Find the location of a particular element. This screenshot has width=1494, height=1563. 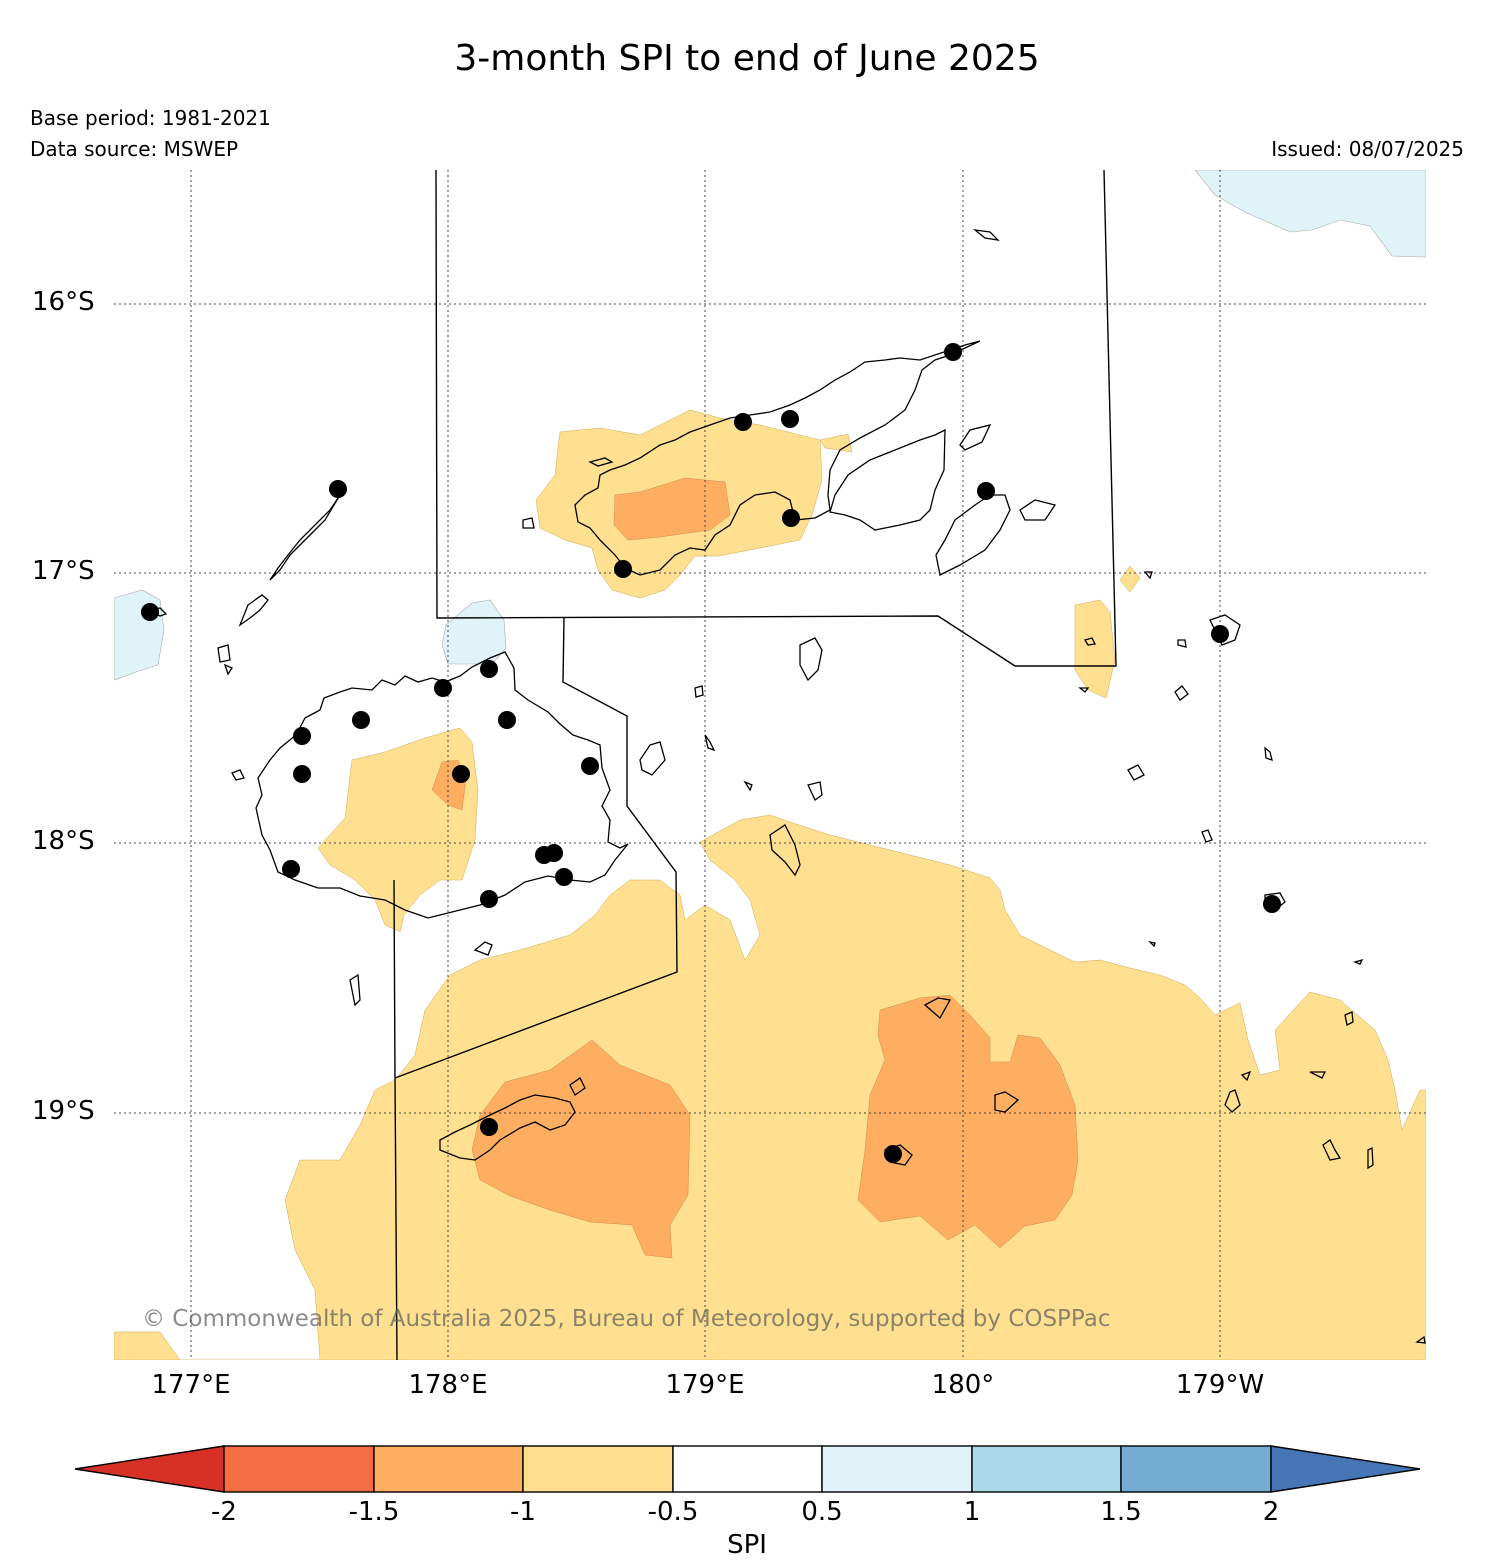

colorbar is located at coordinates (747, 1469).